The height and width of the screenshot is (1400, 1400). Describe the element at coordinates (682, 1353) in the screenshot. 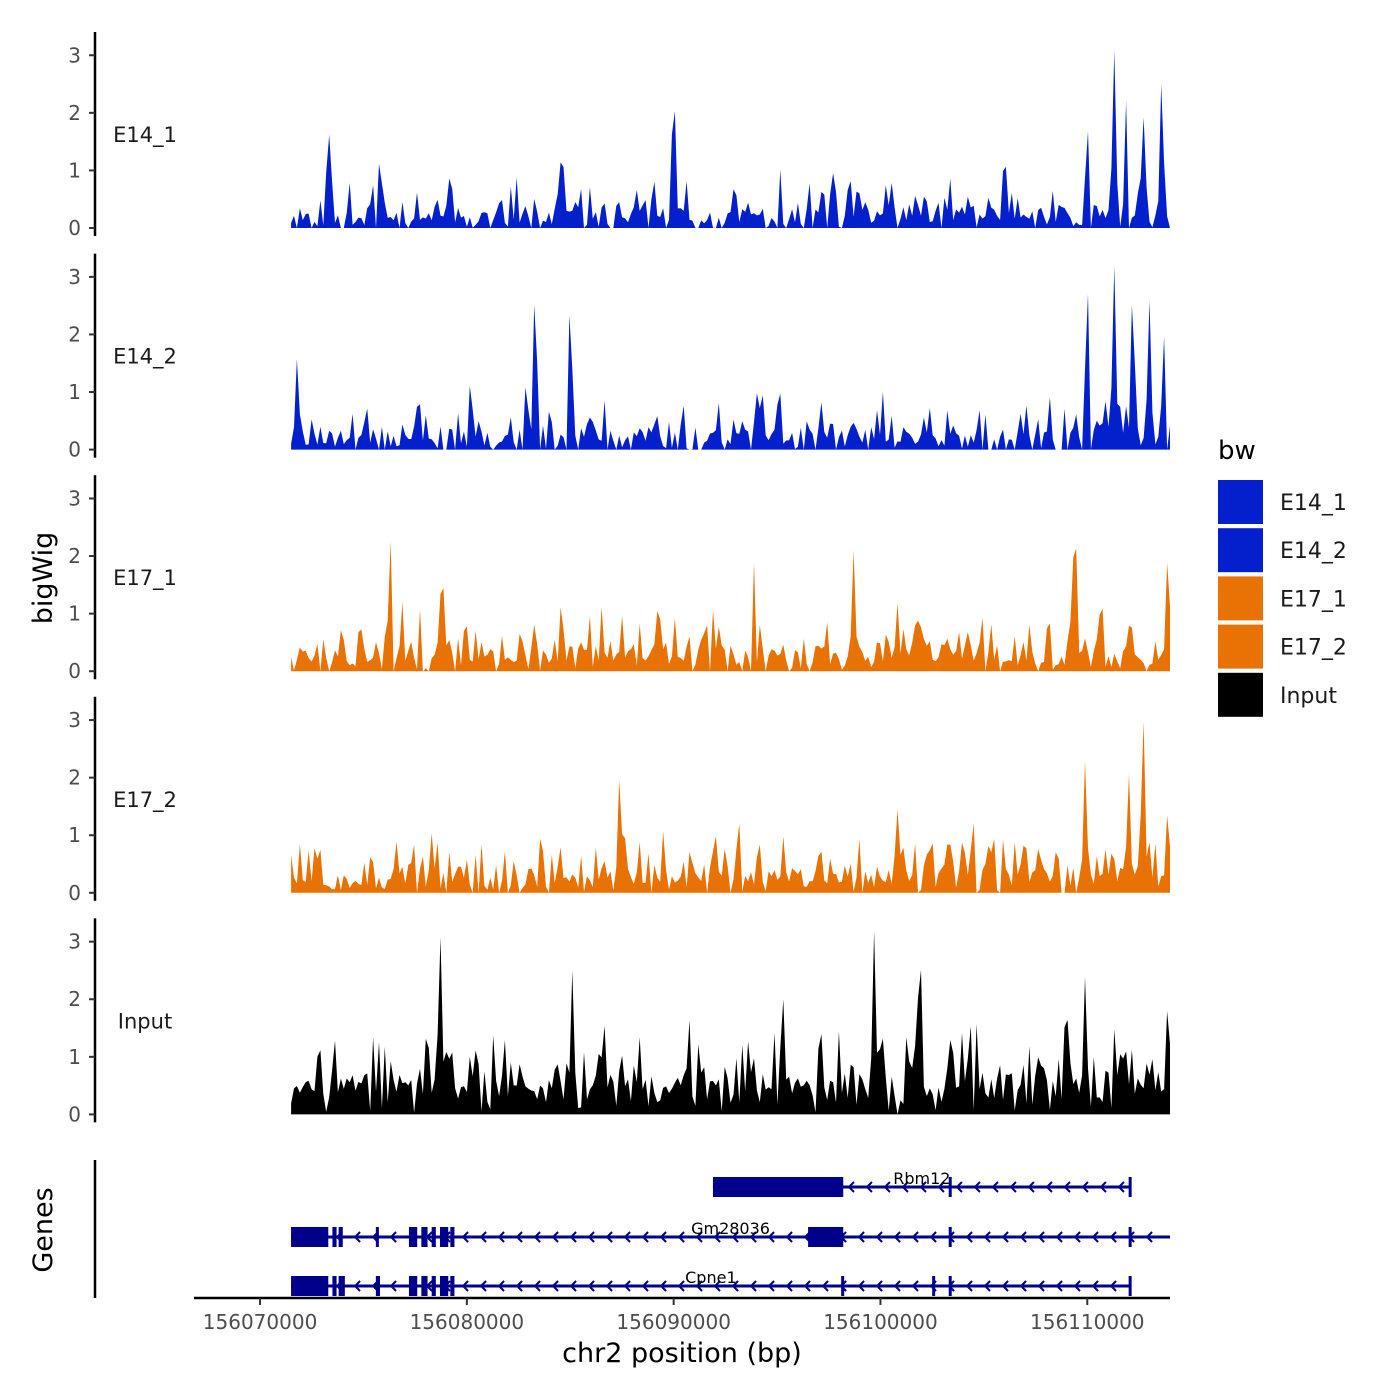

I see `x-axis-title: chr2 position (bp)` at that location.